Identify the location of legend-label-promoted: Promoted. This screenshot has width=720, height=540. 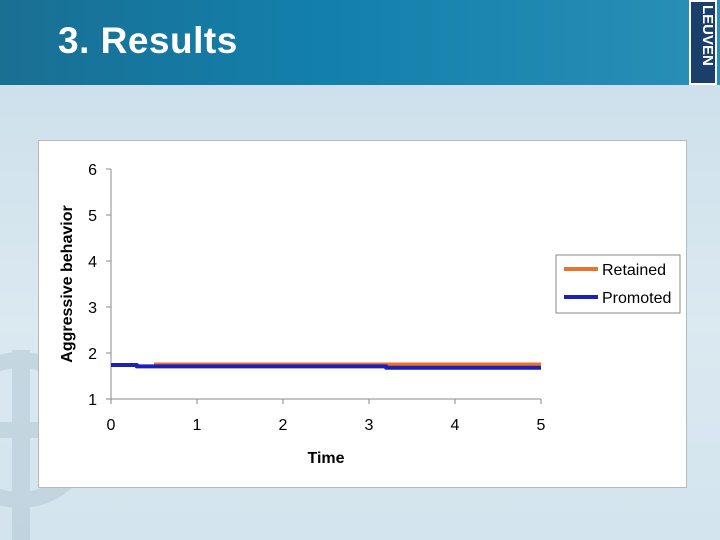
(636, 298).